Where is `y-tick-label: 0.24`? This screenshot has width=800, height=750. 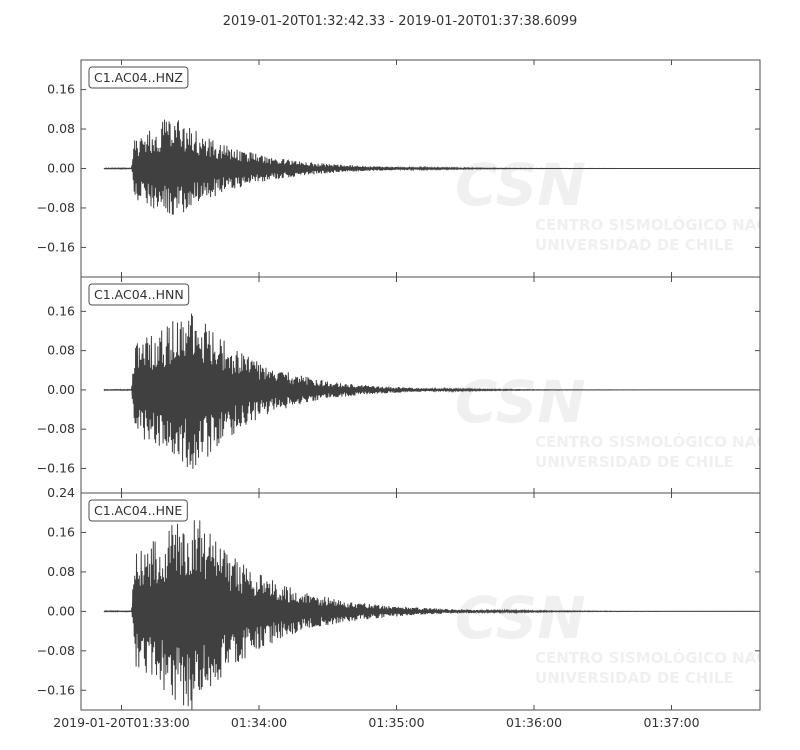 y-tick-label: 0.24 is located at coordinates (61, 492).